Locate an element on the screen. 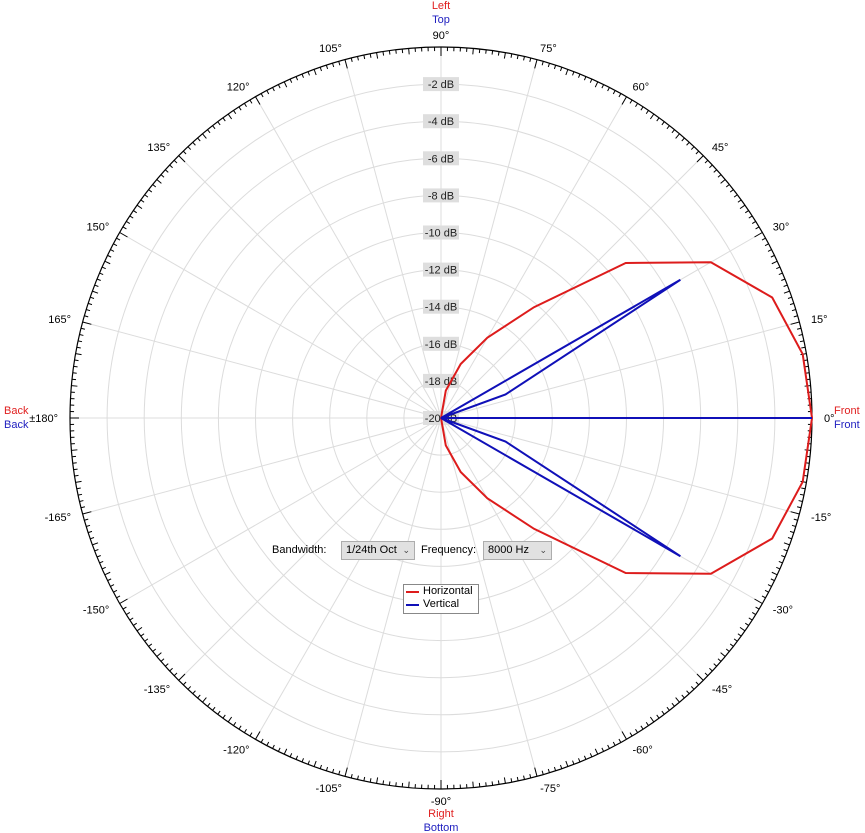 The height and width of the screenshot is (833, 865). angle-label: -120° is located at coordinates (236, 751).